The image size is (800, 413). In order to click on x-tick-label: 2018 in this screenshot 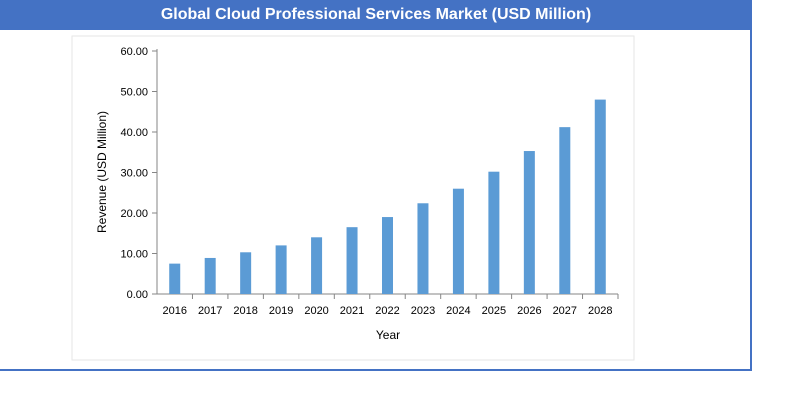, I will do `click(245, 311)`.